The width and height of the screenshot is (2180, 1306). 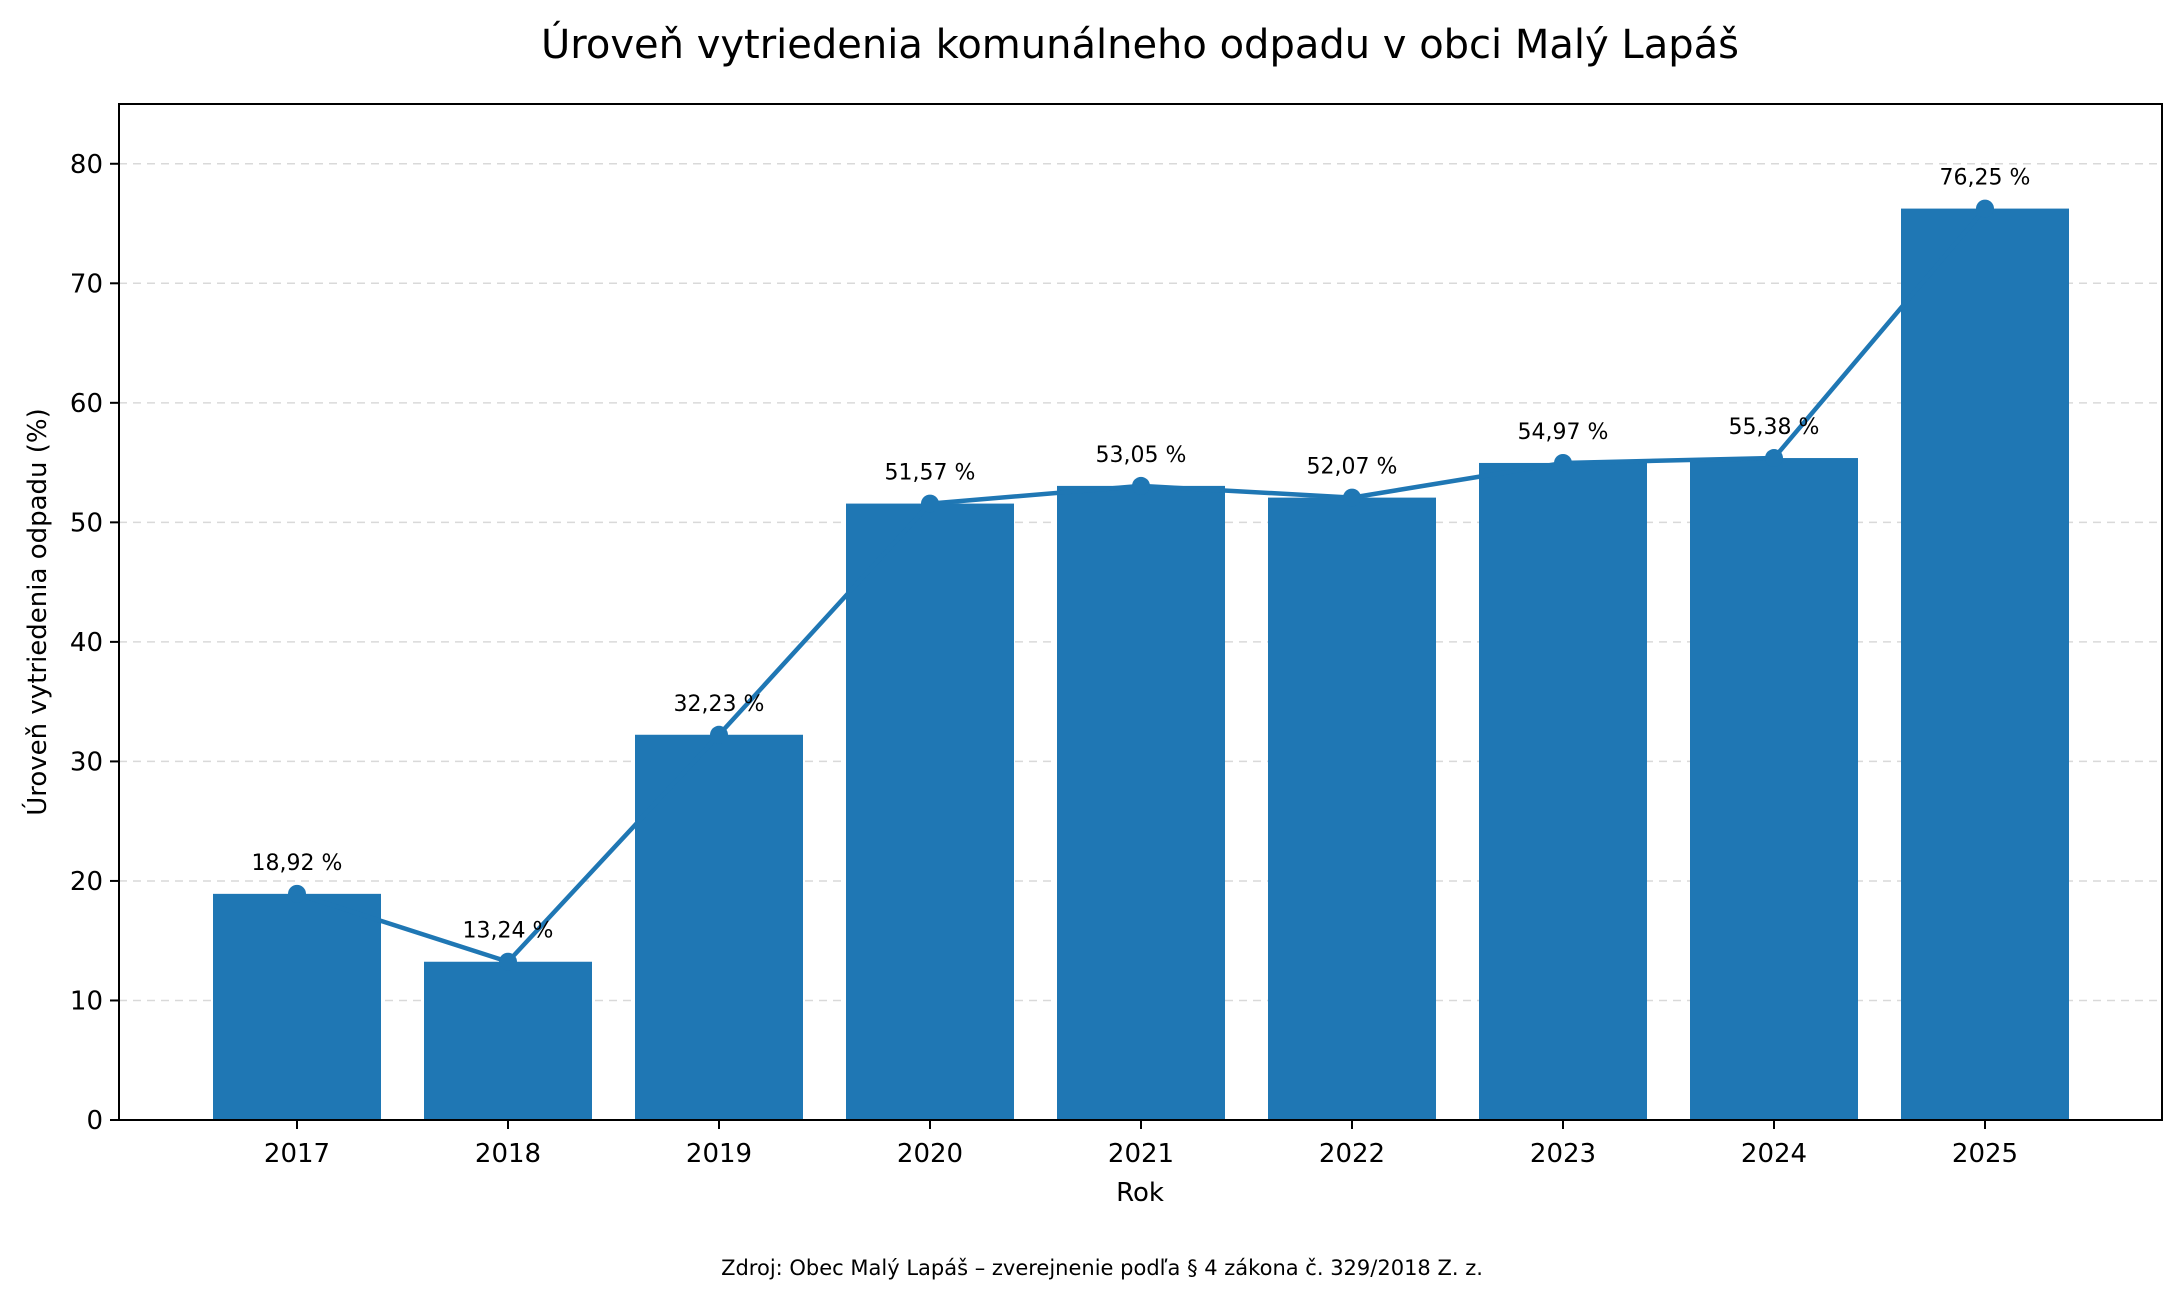 I want to click on data-label: 13,24 %, so click(x=508, y=931).